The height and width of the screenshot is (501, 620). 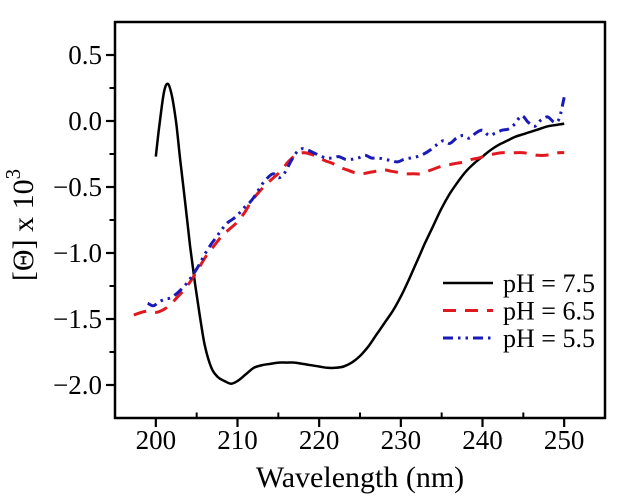 I want to click on x-axis-title: Wavelength (nm), so click(x=360, y=477).